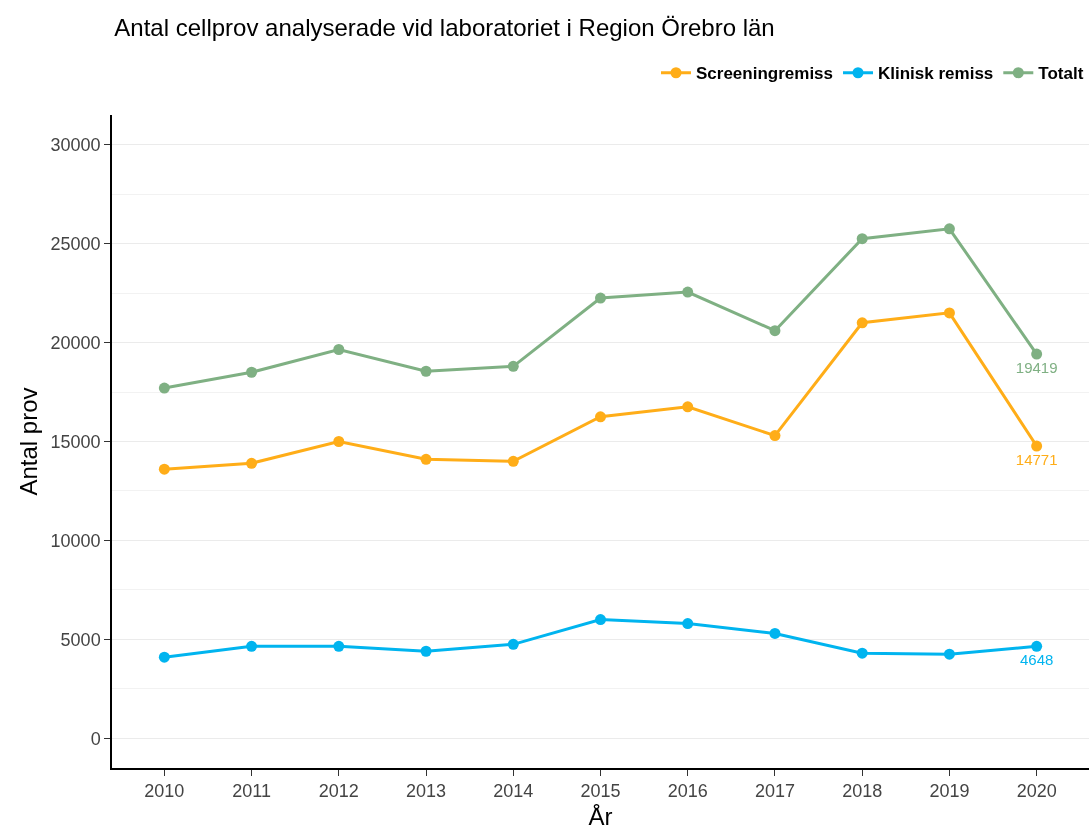 This screenshot has height=838, width=1089. What do you see at coordinates (426, 791) in the screenshot?
I see `x-tick-label: 2013` at bounding box center [426, 791].